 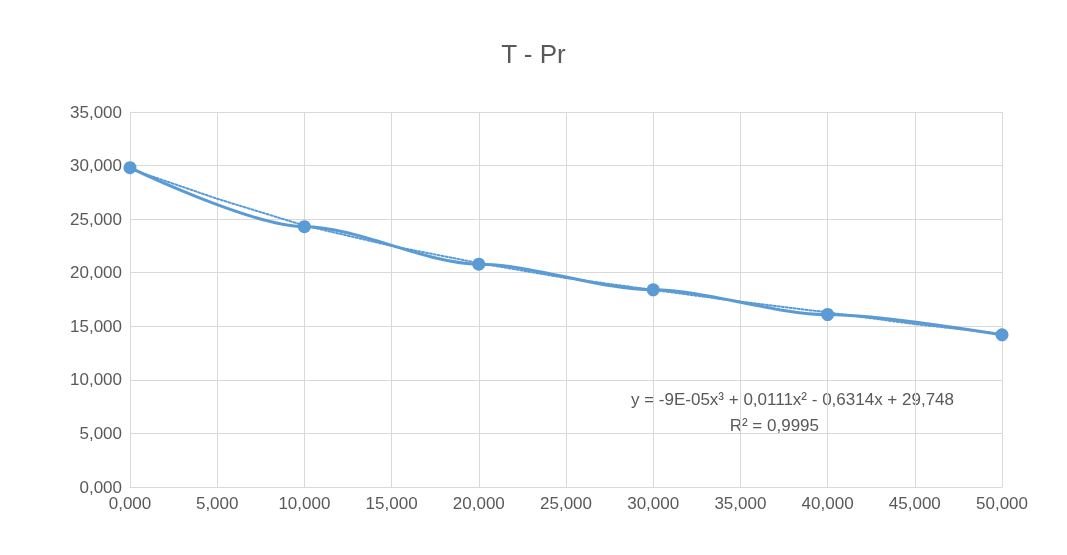 What do you see at coordinates (96, 273) in the screenshot?
I see `y-tick-label: 20,000` at bounding box center [96, 273].